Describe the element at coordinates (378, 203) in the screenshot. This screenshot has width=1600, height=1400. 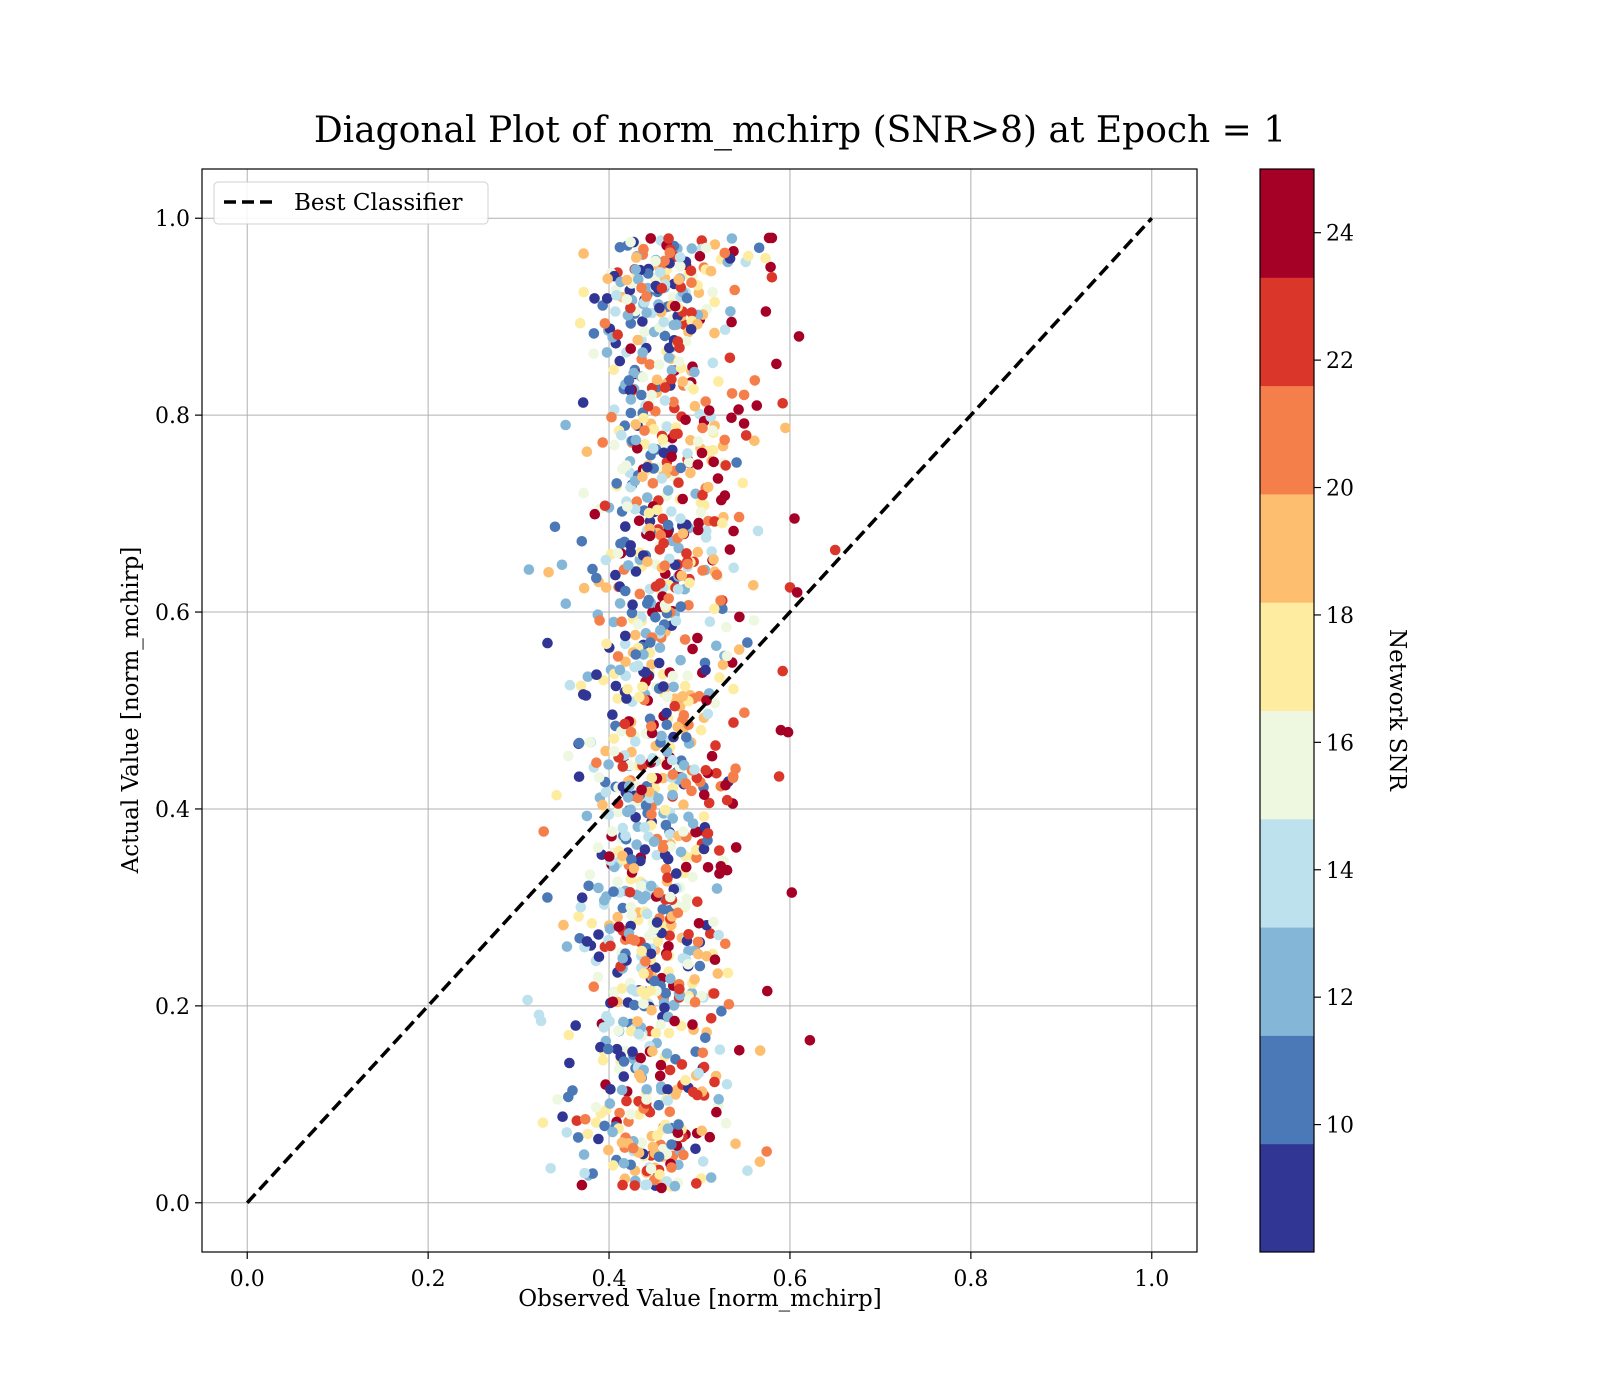
I see `legend-label-best-classifier: Best Classifier` at that location.